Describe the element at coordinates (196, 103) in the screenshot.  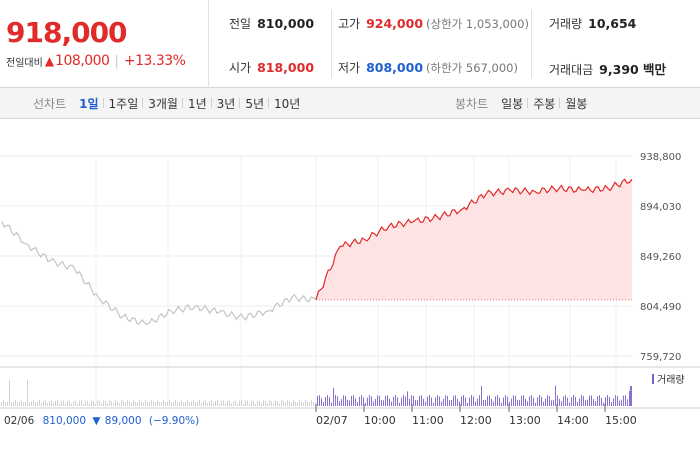
I see `tab-1year: 1년` at that location.